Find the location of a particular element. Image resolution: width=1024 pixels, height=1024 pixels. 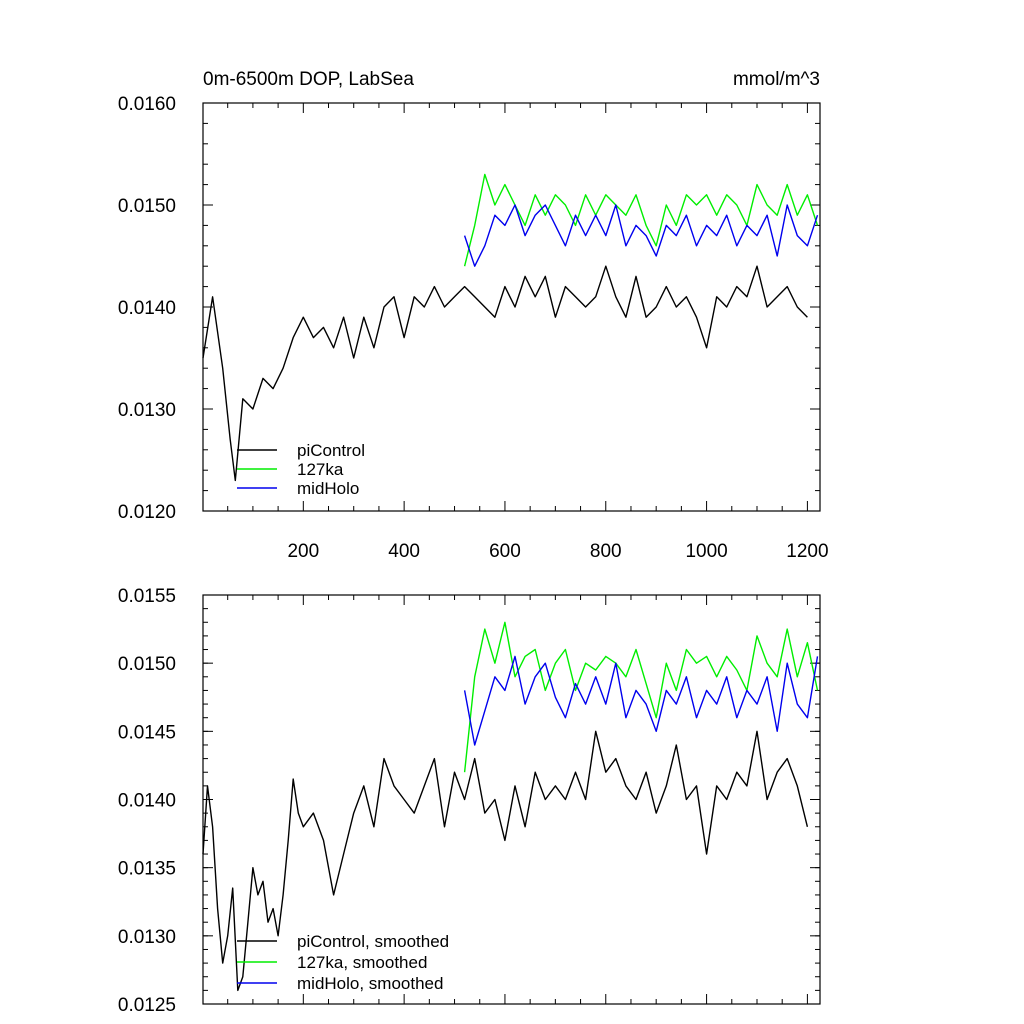

x-tick-label: 200 is located at coordinates (303, 551).